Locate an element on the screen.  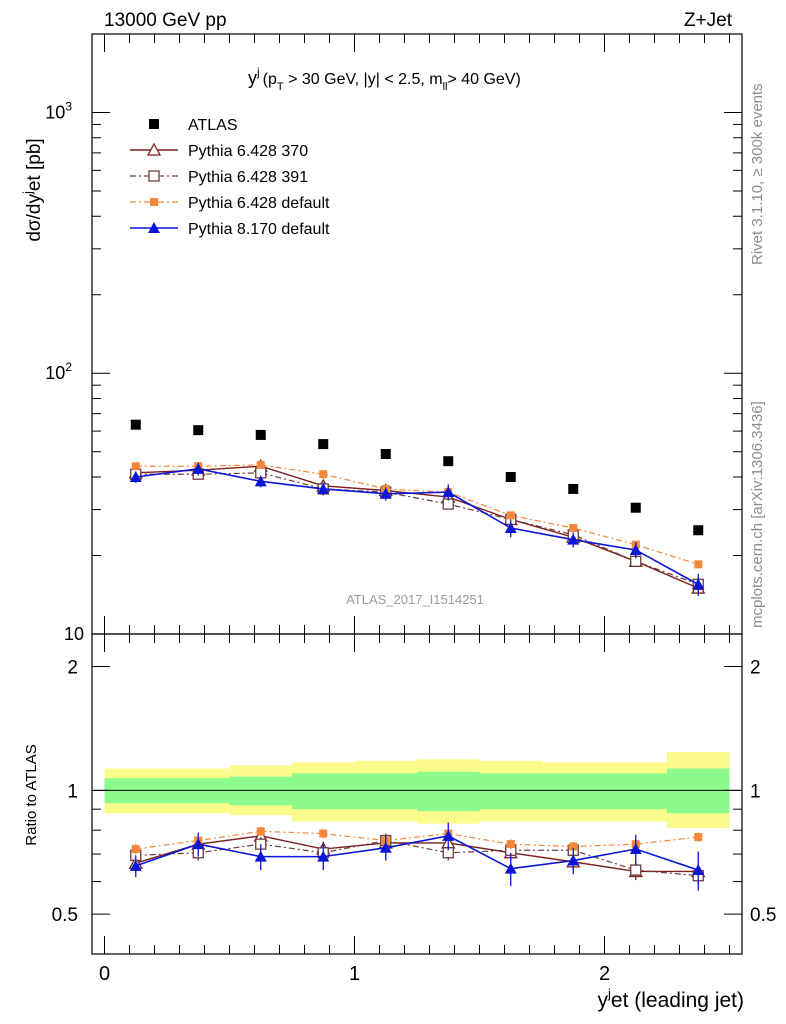
xlabel-main: y is located at coordinates (603, 1000).